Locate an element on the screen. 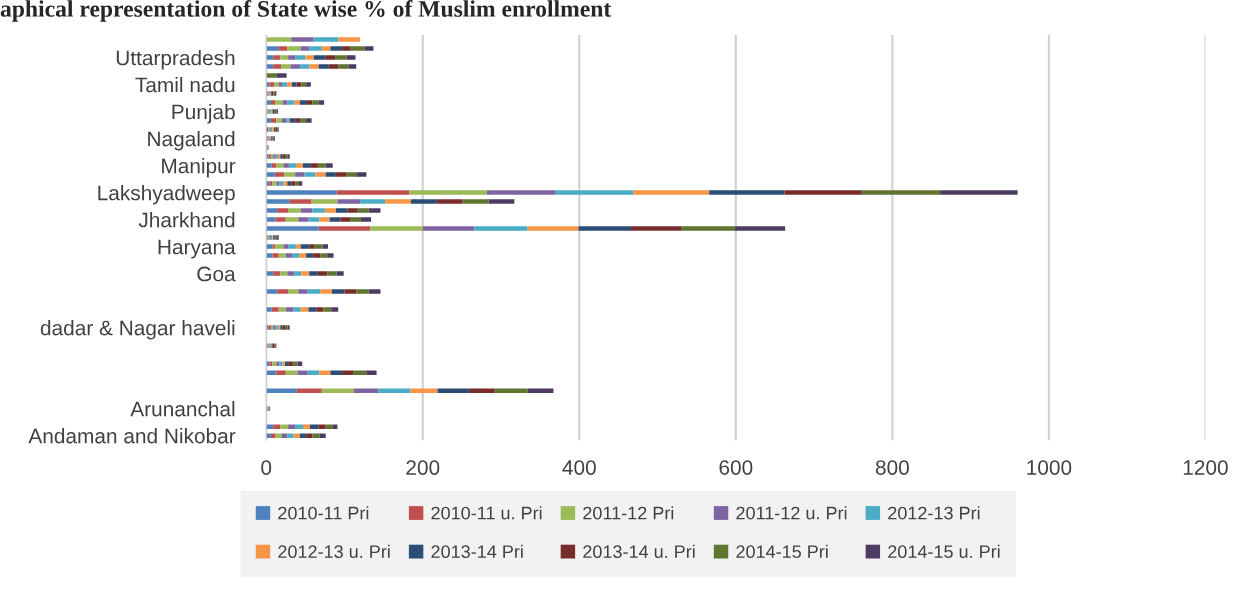  y-tick-label: Arunanchal is located at coordinates (182, 409).